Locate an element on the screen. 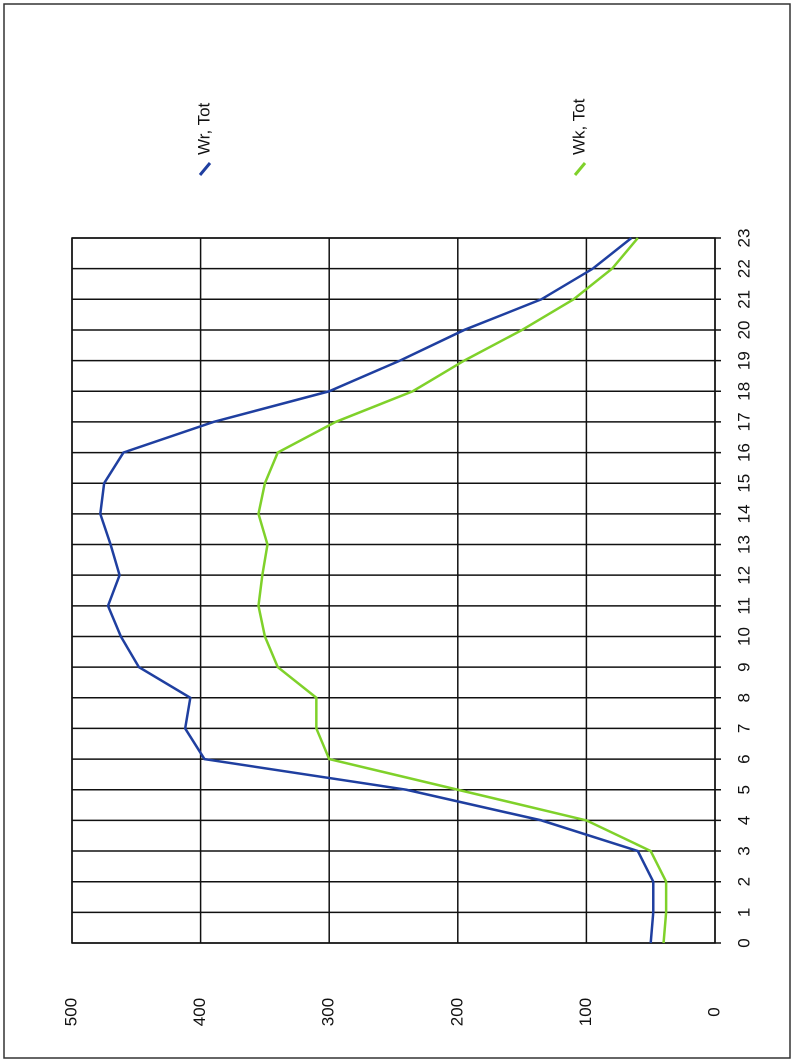  x-tick-label: 1 is located at coordinates (743, 912).